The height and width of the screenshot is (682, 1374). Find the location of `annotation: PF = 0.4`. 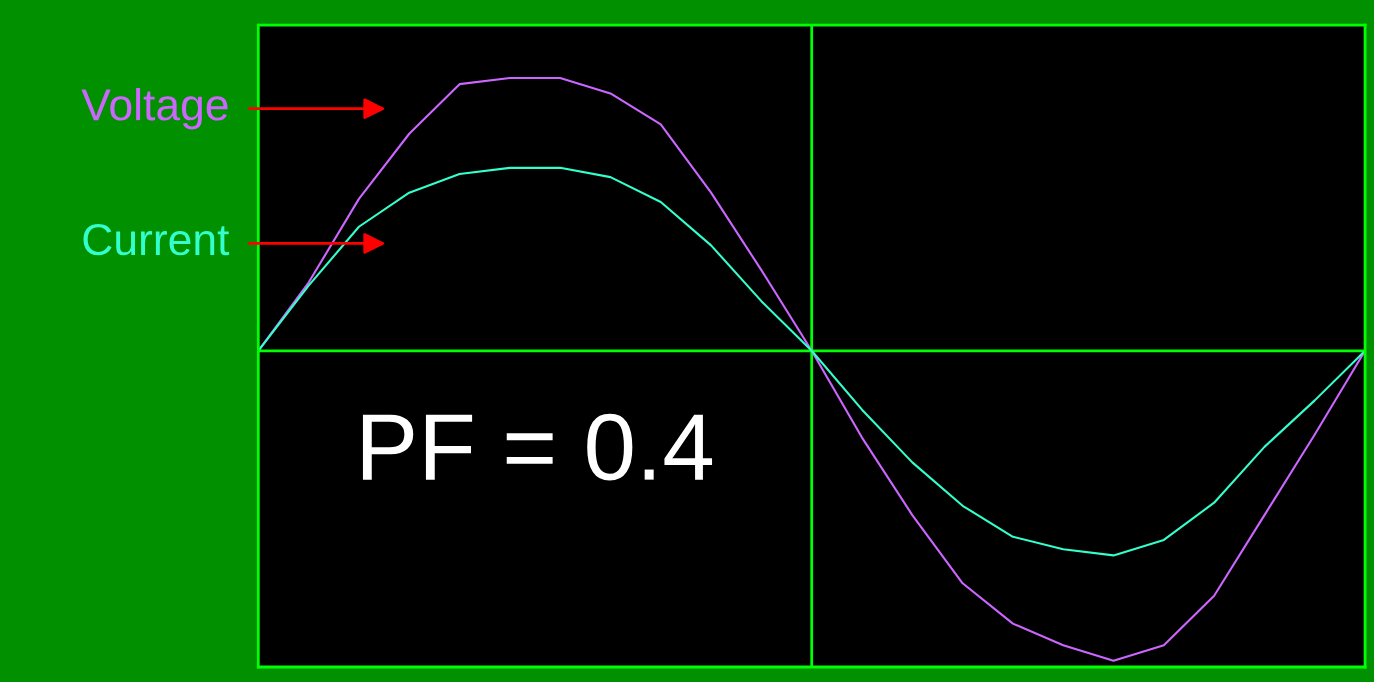

annotation: PF = 0.4 is located at coordinates (537, 447).